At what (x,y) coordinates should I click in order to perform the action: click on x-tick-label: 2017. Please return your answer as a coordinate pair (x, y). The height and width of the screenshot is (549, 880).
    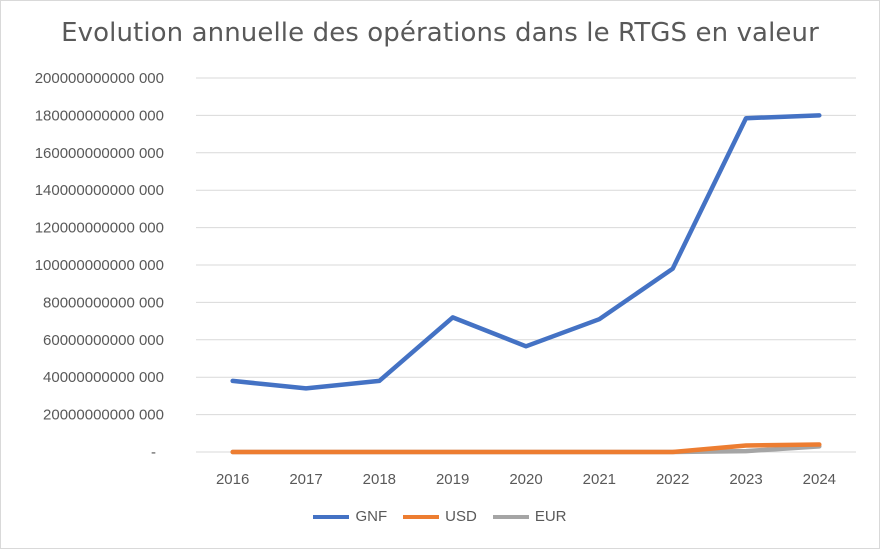
    Looking at the image, I should click on (305, 479).